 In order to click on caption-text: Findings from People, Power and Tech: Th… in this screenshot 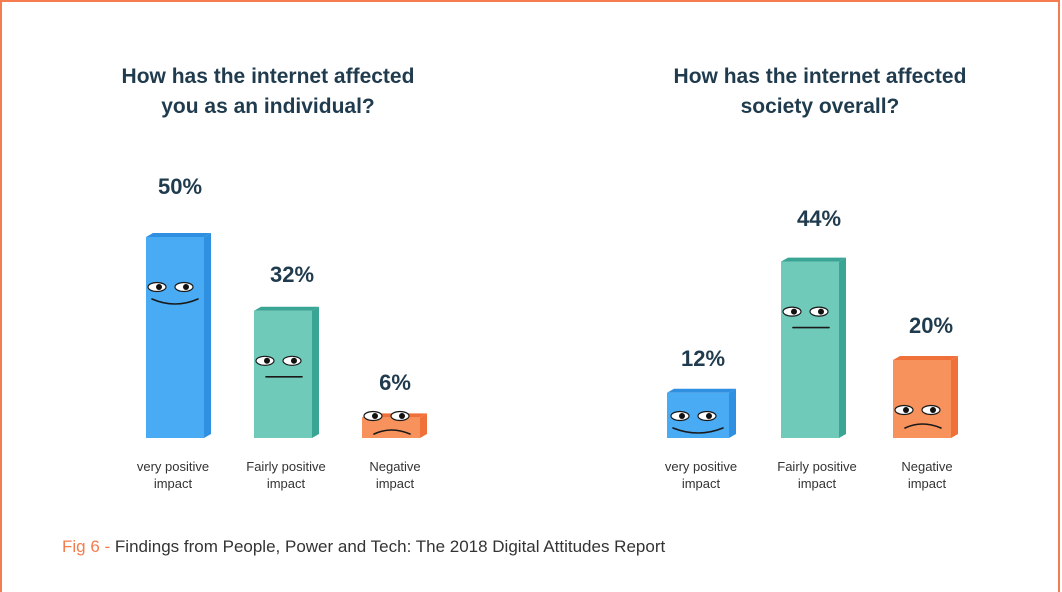, I will do `click(390, 546)`.